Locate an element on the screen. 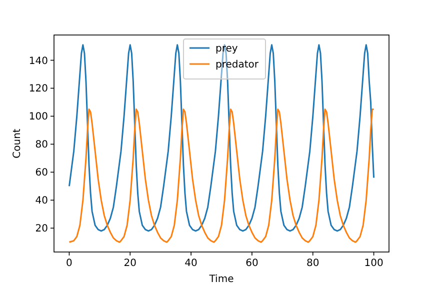  y-tick-label: 120 is located at coordinates (38, 89).